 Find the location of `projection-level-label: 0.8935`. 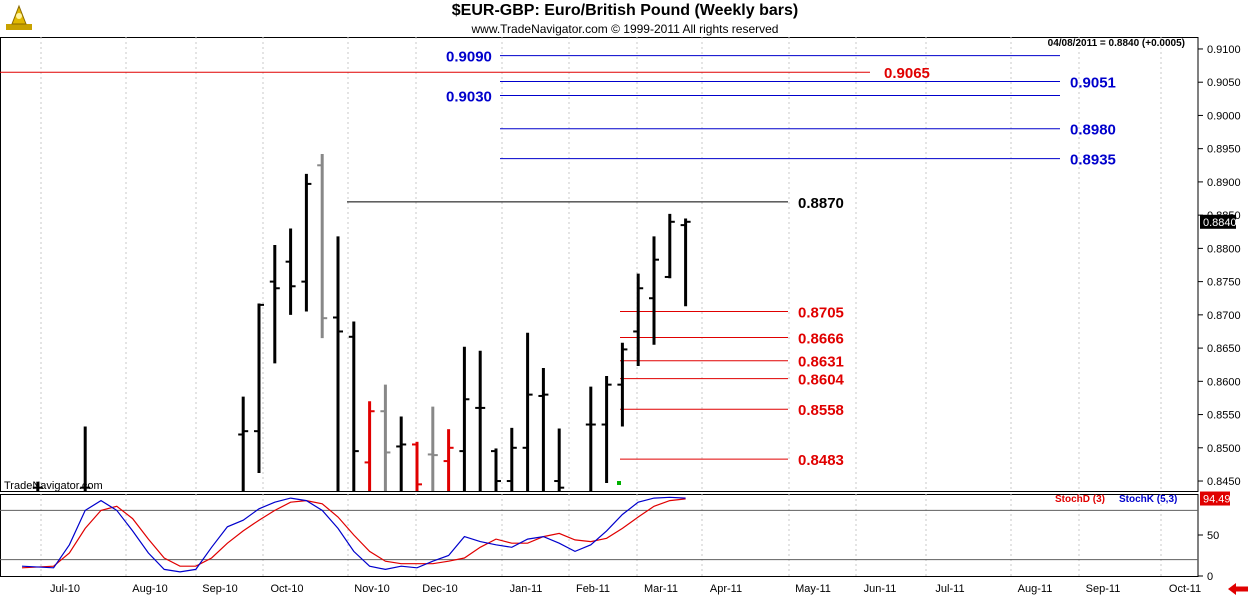

projection-level-label: 0.8935 is located at coordinates (1093, 160).